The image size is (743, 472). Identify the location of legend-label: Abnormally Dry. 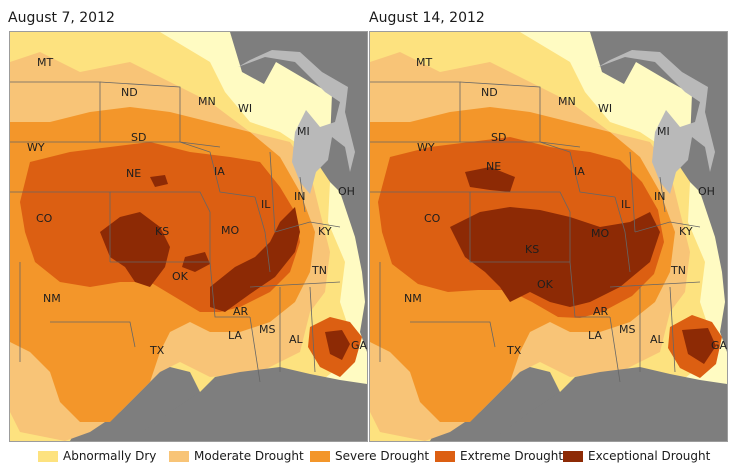
(110, 456).